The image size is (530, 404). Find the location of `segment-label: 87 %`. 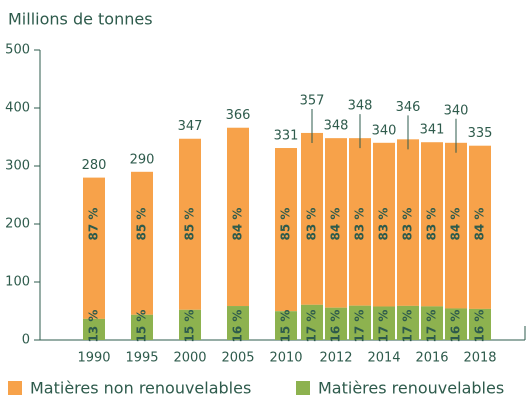

segment-label: 87 % is located at coordinates (94, 224).